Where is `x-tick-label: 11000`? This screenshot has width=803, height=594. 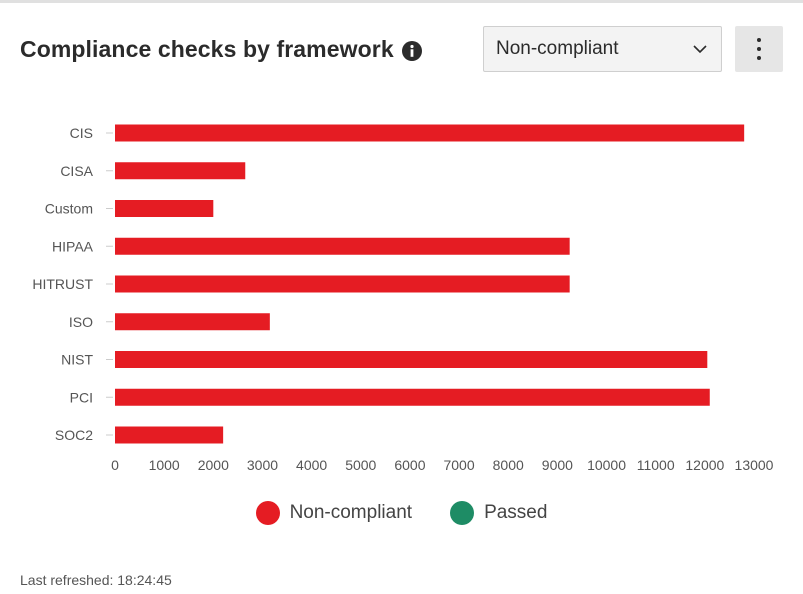 x-tick-label: 11000 is located at coordinates (656, 465).